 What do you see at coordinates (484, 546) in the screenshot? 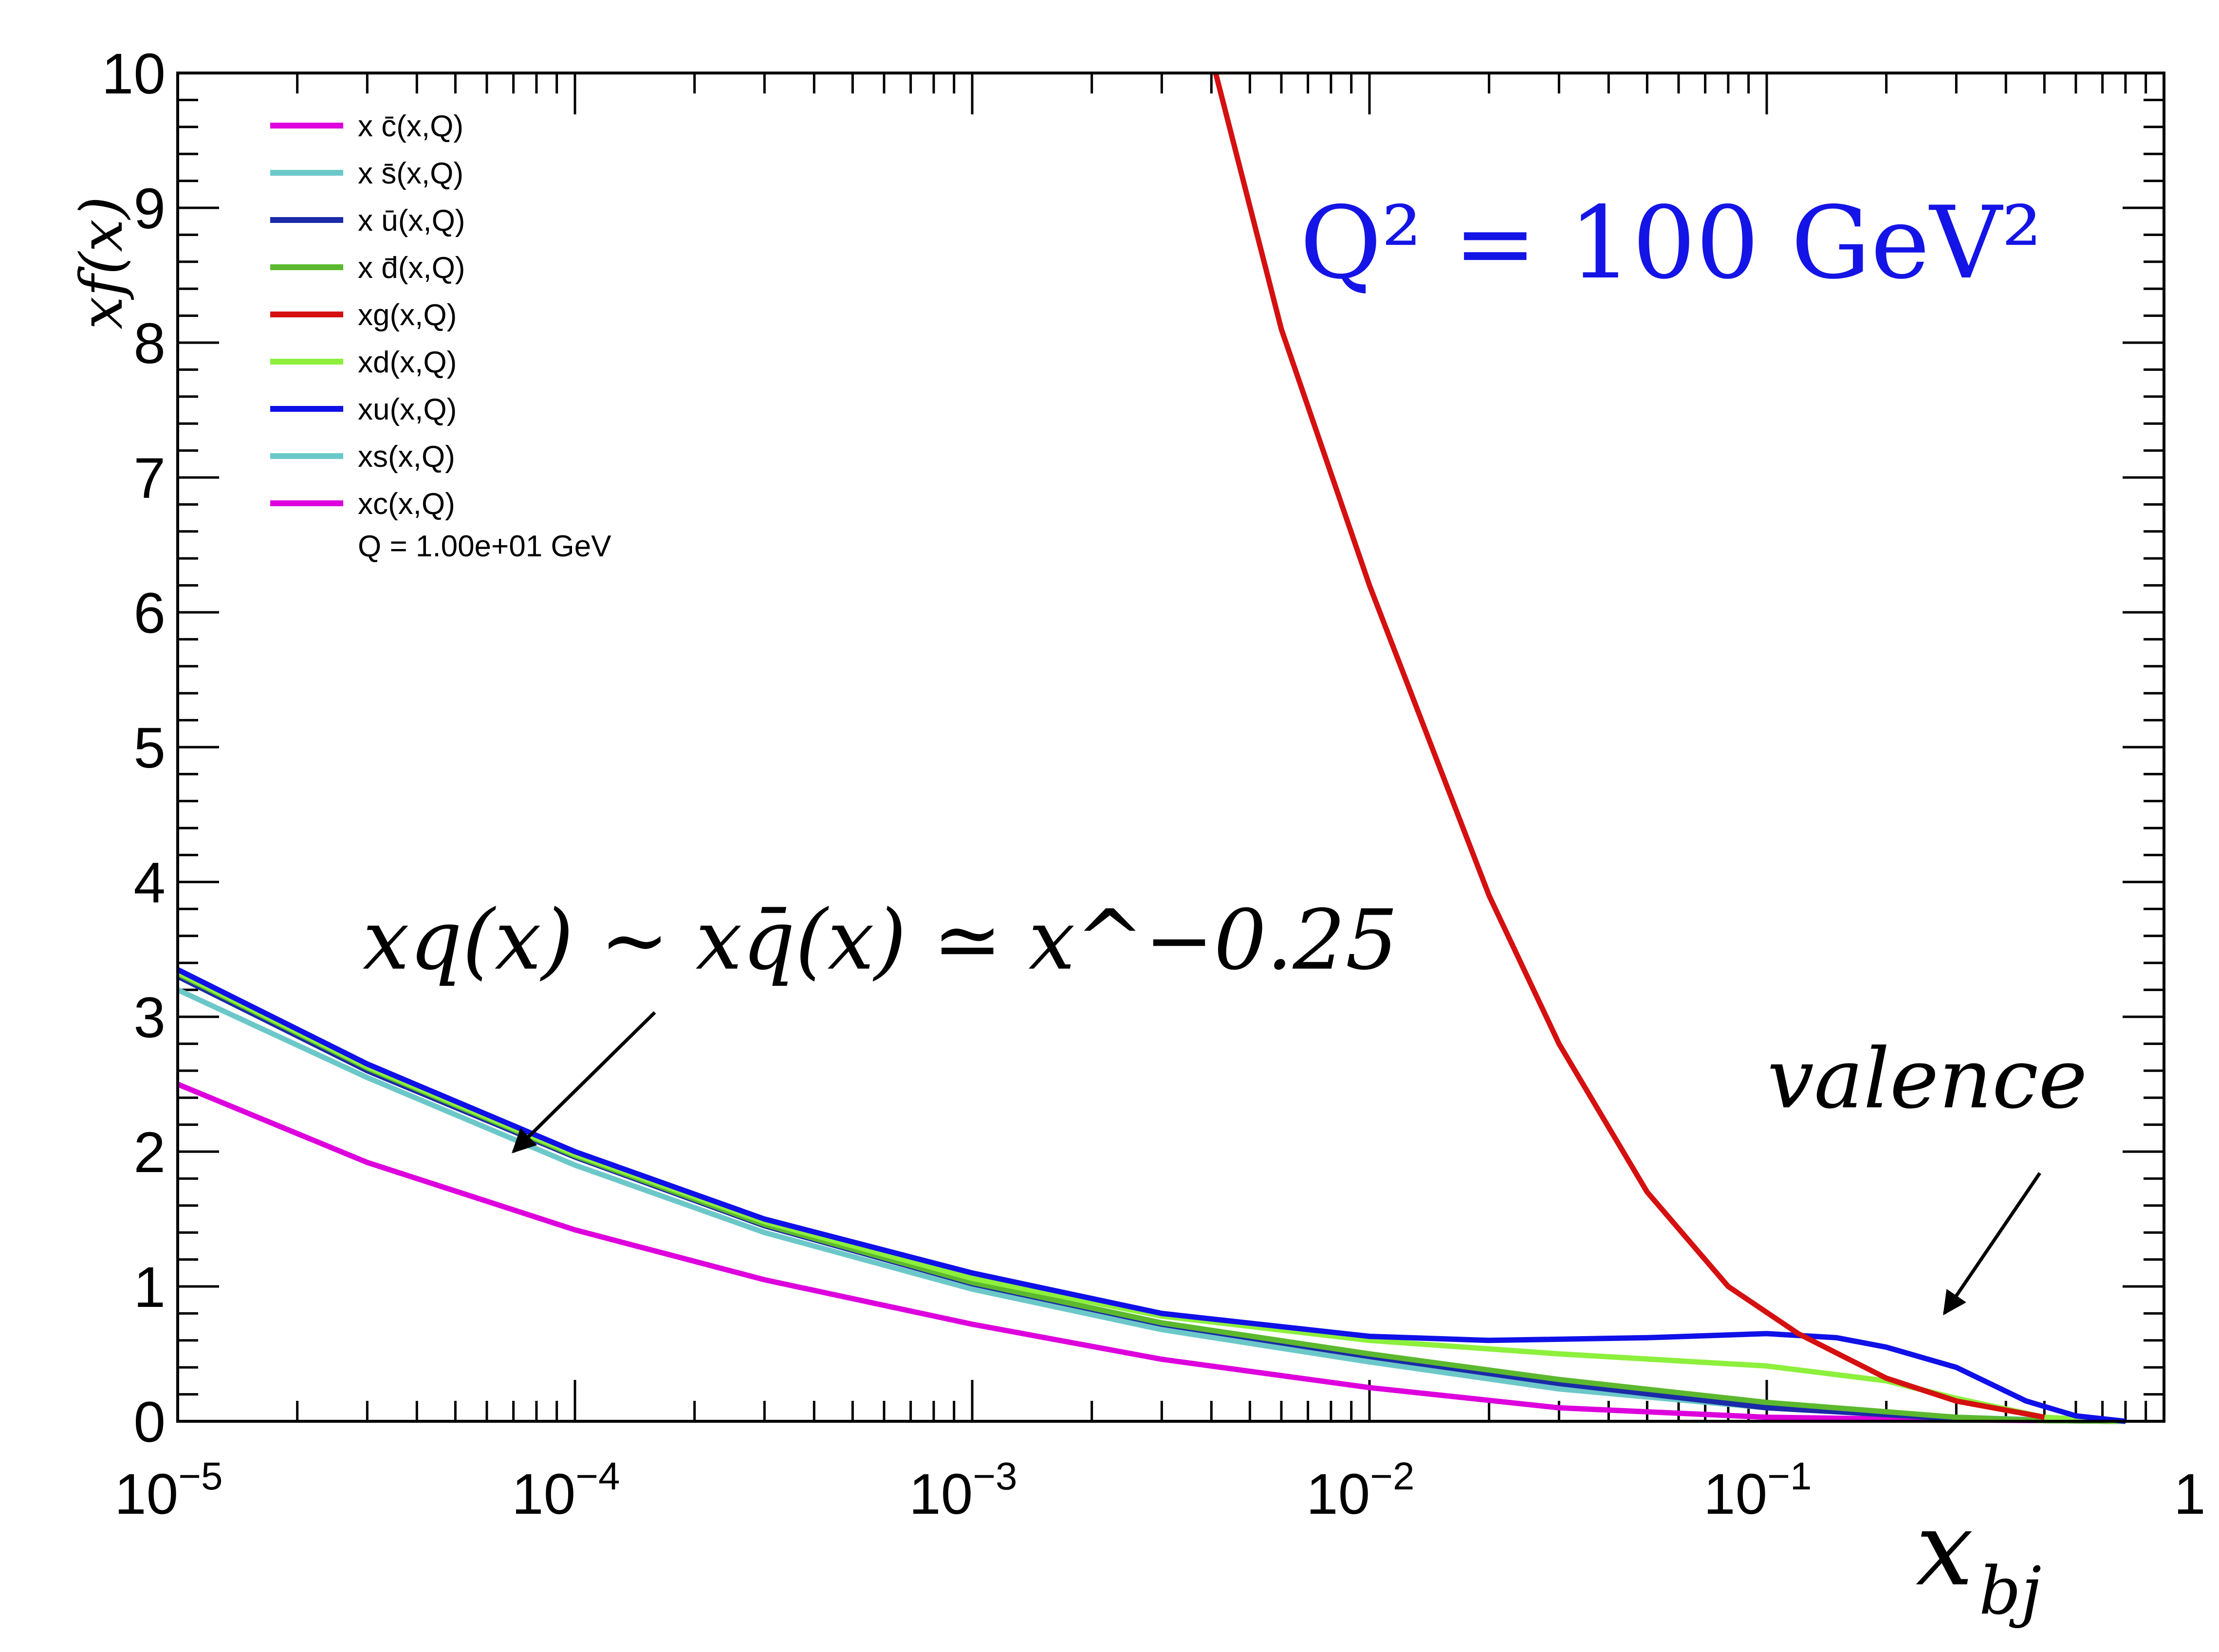
I see `legend-note: Q = 1.00e+01 GeV` at bounding box center [484, 546].